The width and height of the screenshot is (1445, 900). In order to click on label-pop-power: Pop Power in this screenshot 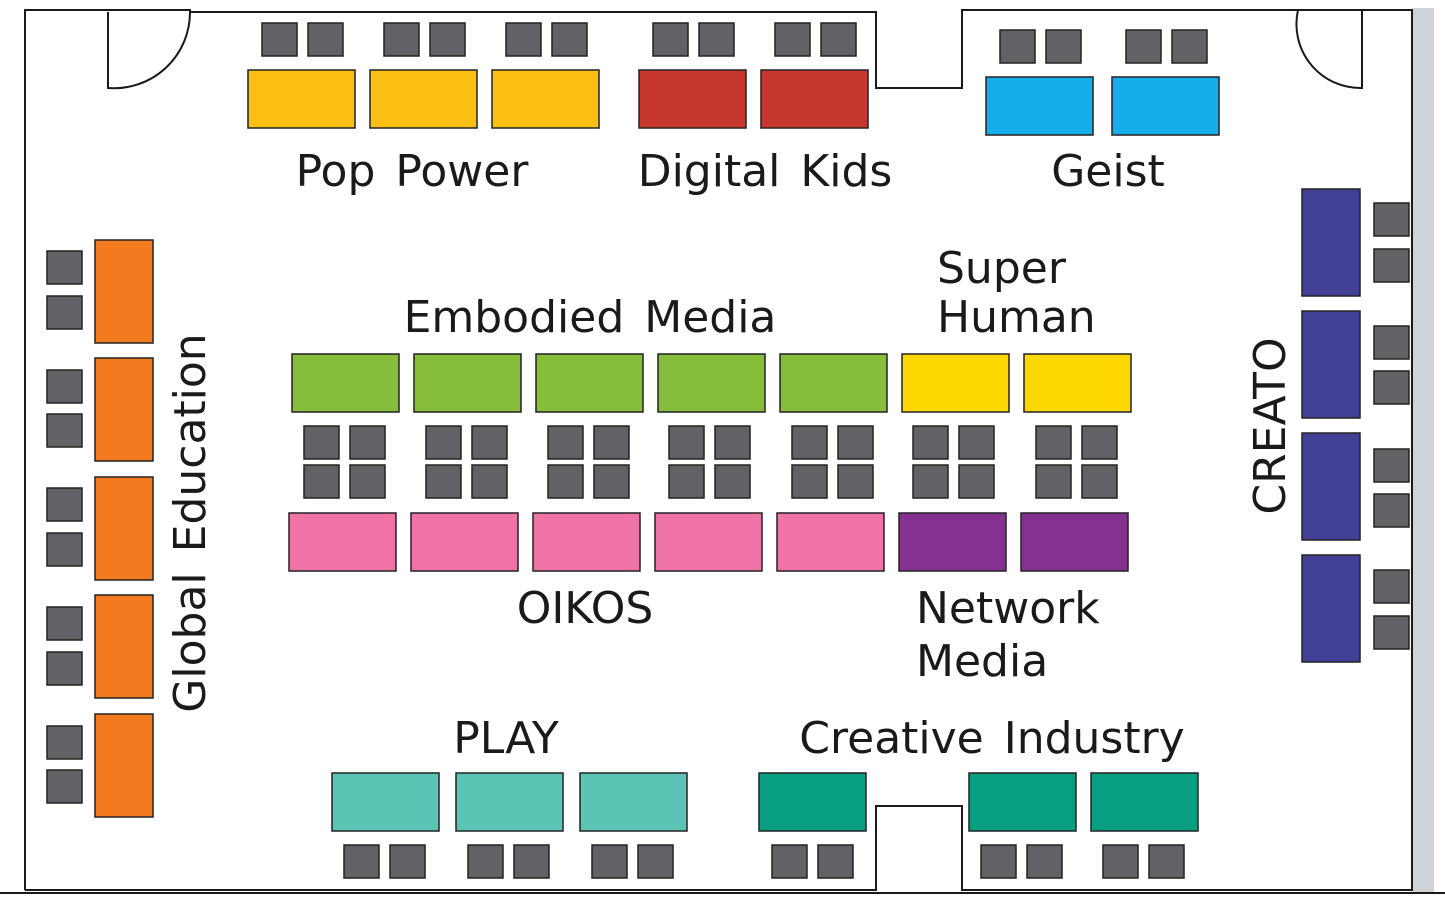, I will do `click(413, 171)`.